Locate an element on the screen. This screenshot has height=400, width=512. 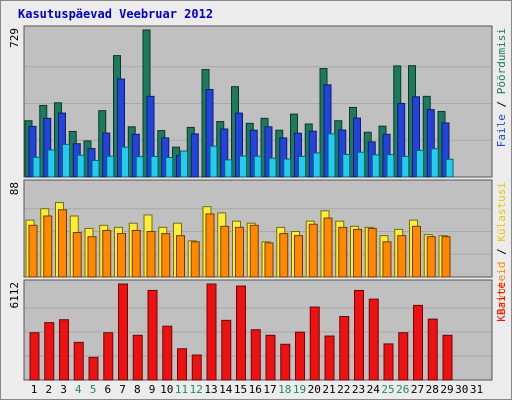
x-tick-label: 17 is located at coordinates (269, 389).